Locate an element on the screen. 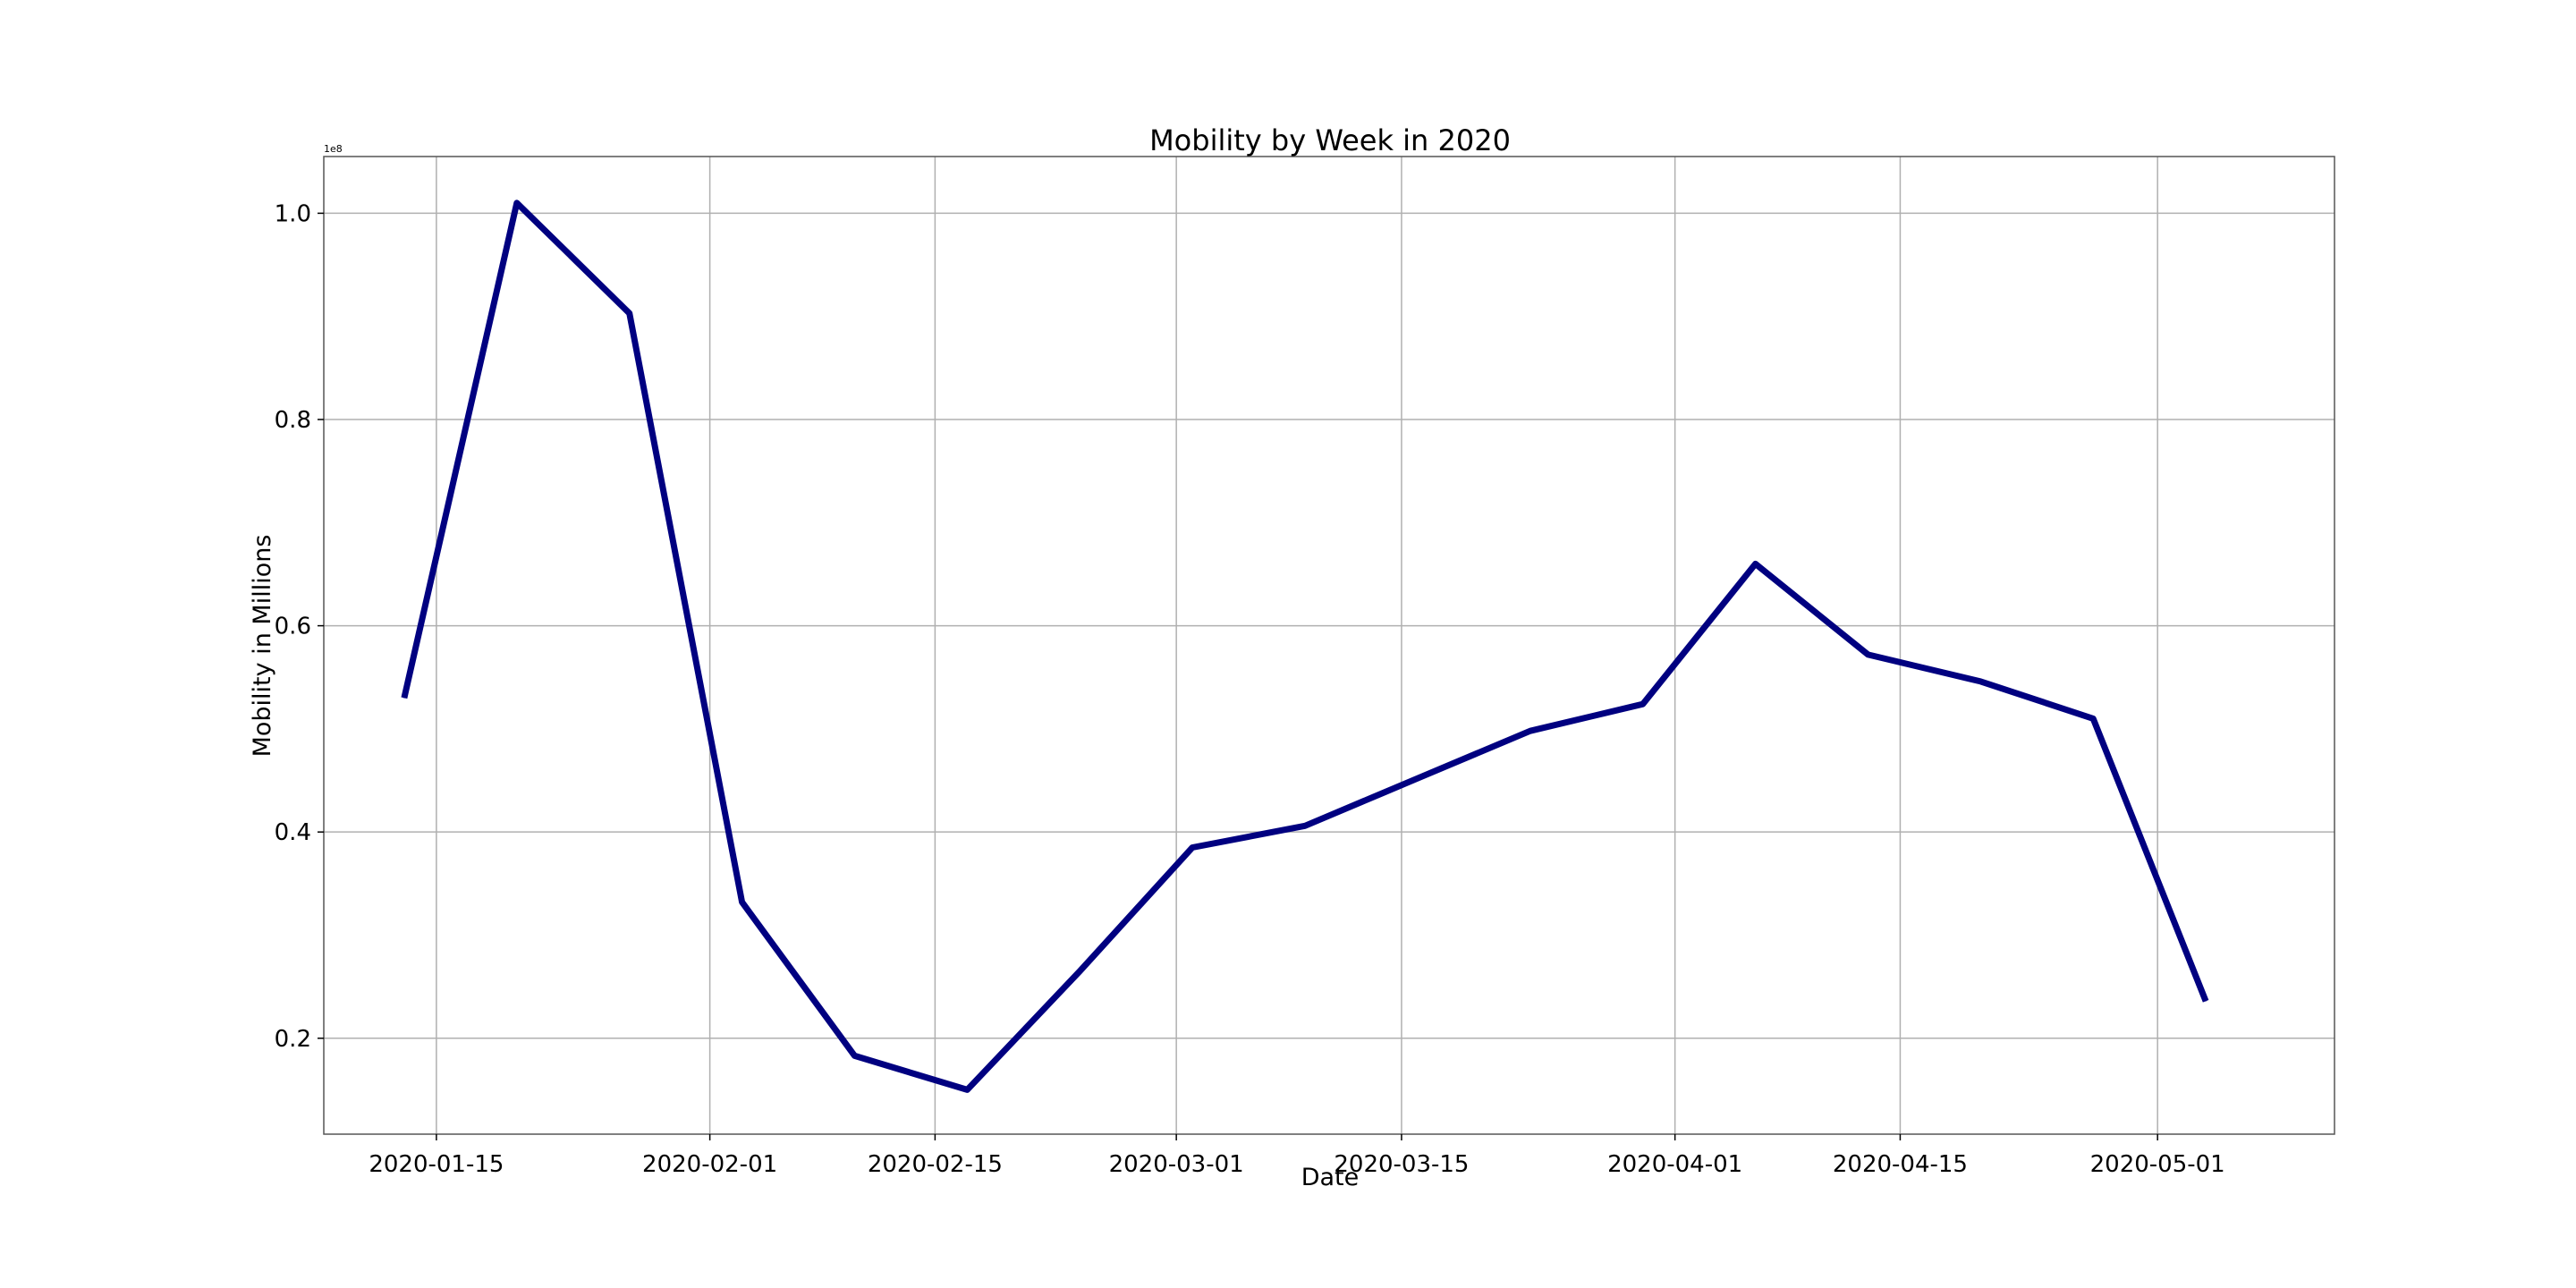  x-tick-label: 2020-03-01 is located at coordinates (1176, 1164).